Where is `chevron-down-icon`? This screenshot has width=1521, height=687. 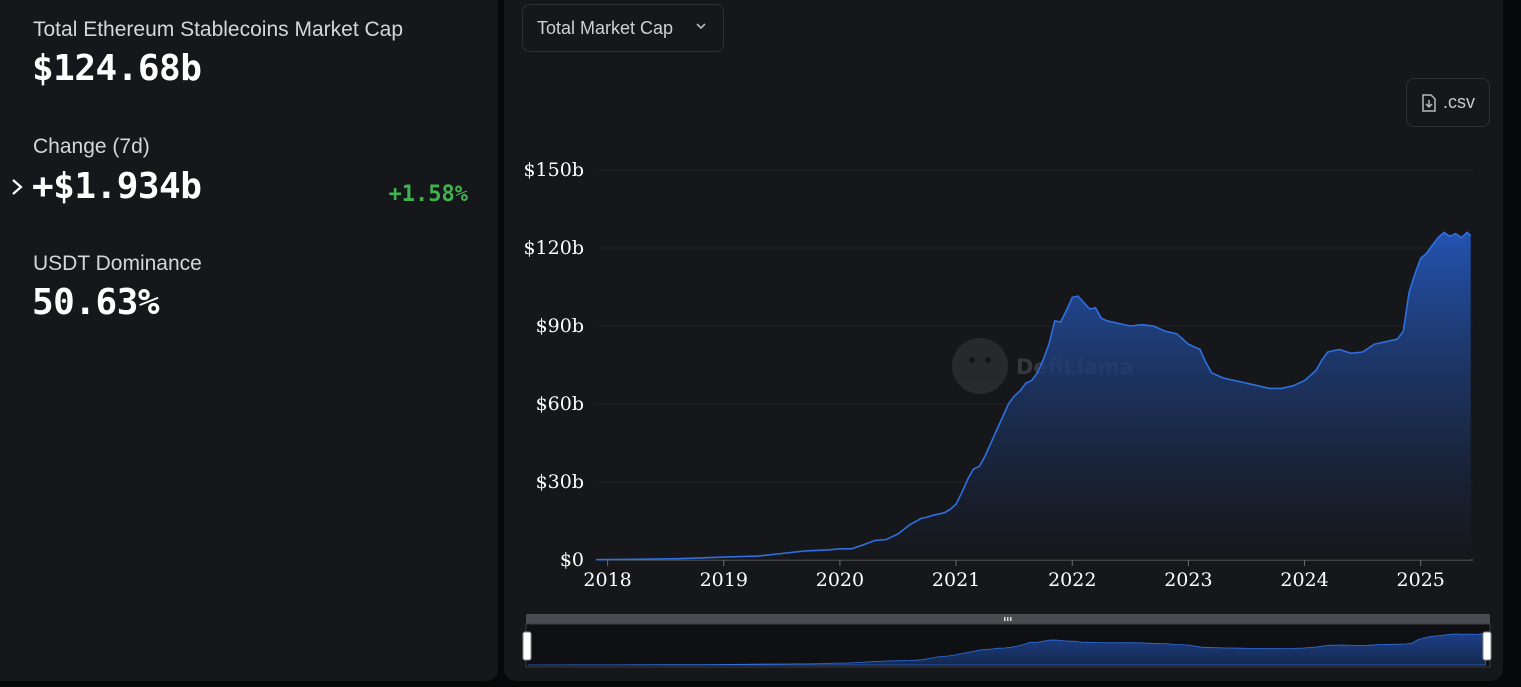 chevron-down-icon is located at coordinates (701, 26).